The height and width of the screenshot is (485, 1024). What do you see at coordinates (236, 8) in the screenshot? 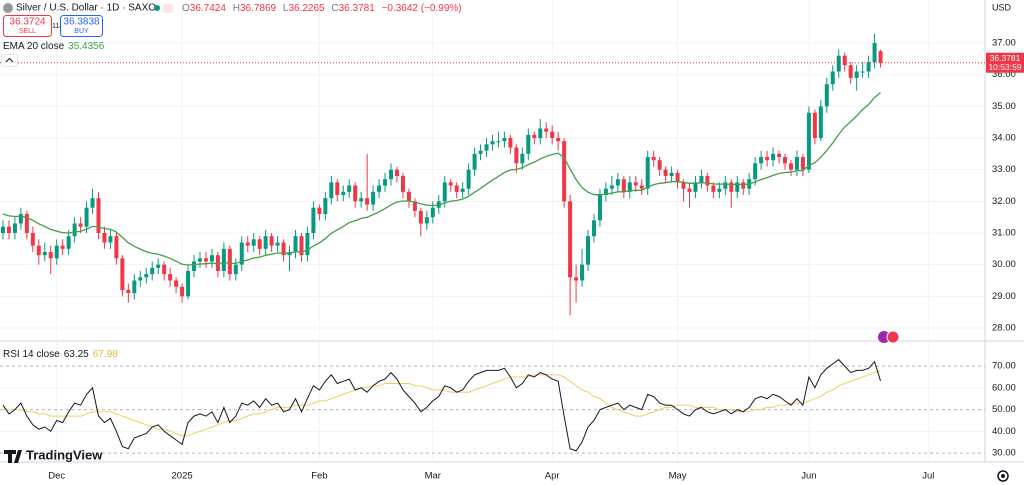
I see `h-label: H` at bounding box center [236, 8].